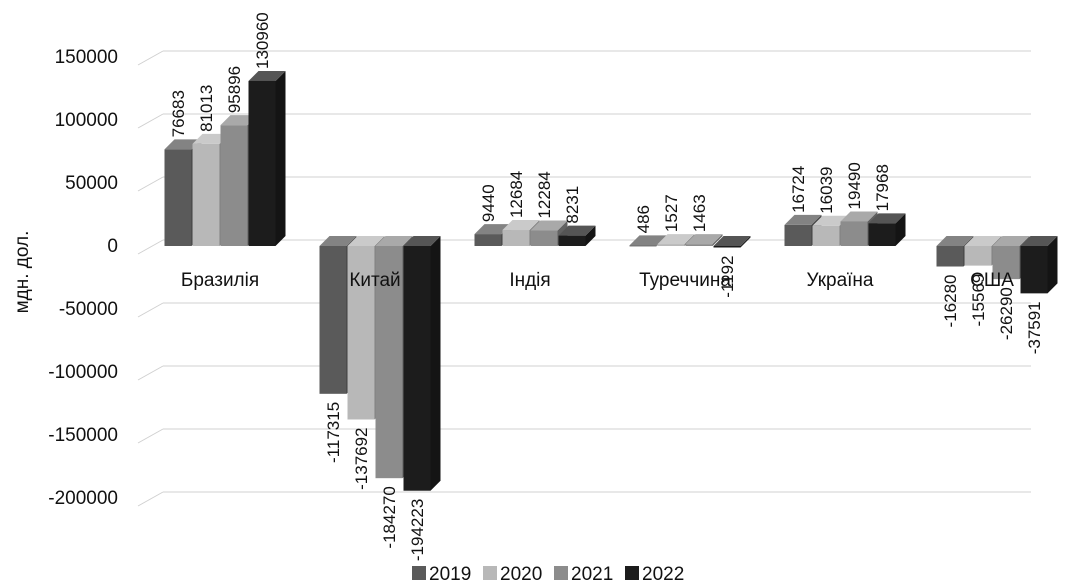  What do you see at coordinates (374, 280) in the screenshot?
I see `category-label: Китай` at bounding box center [374, 280].